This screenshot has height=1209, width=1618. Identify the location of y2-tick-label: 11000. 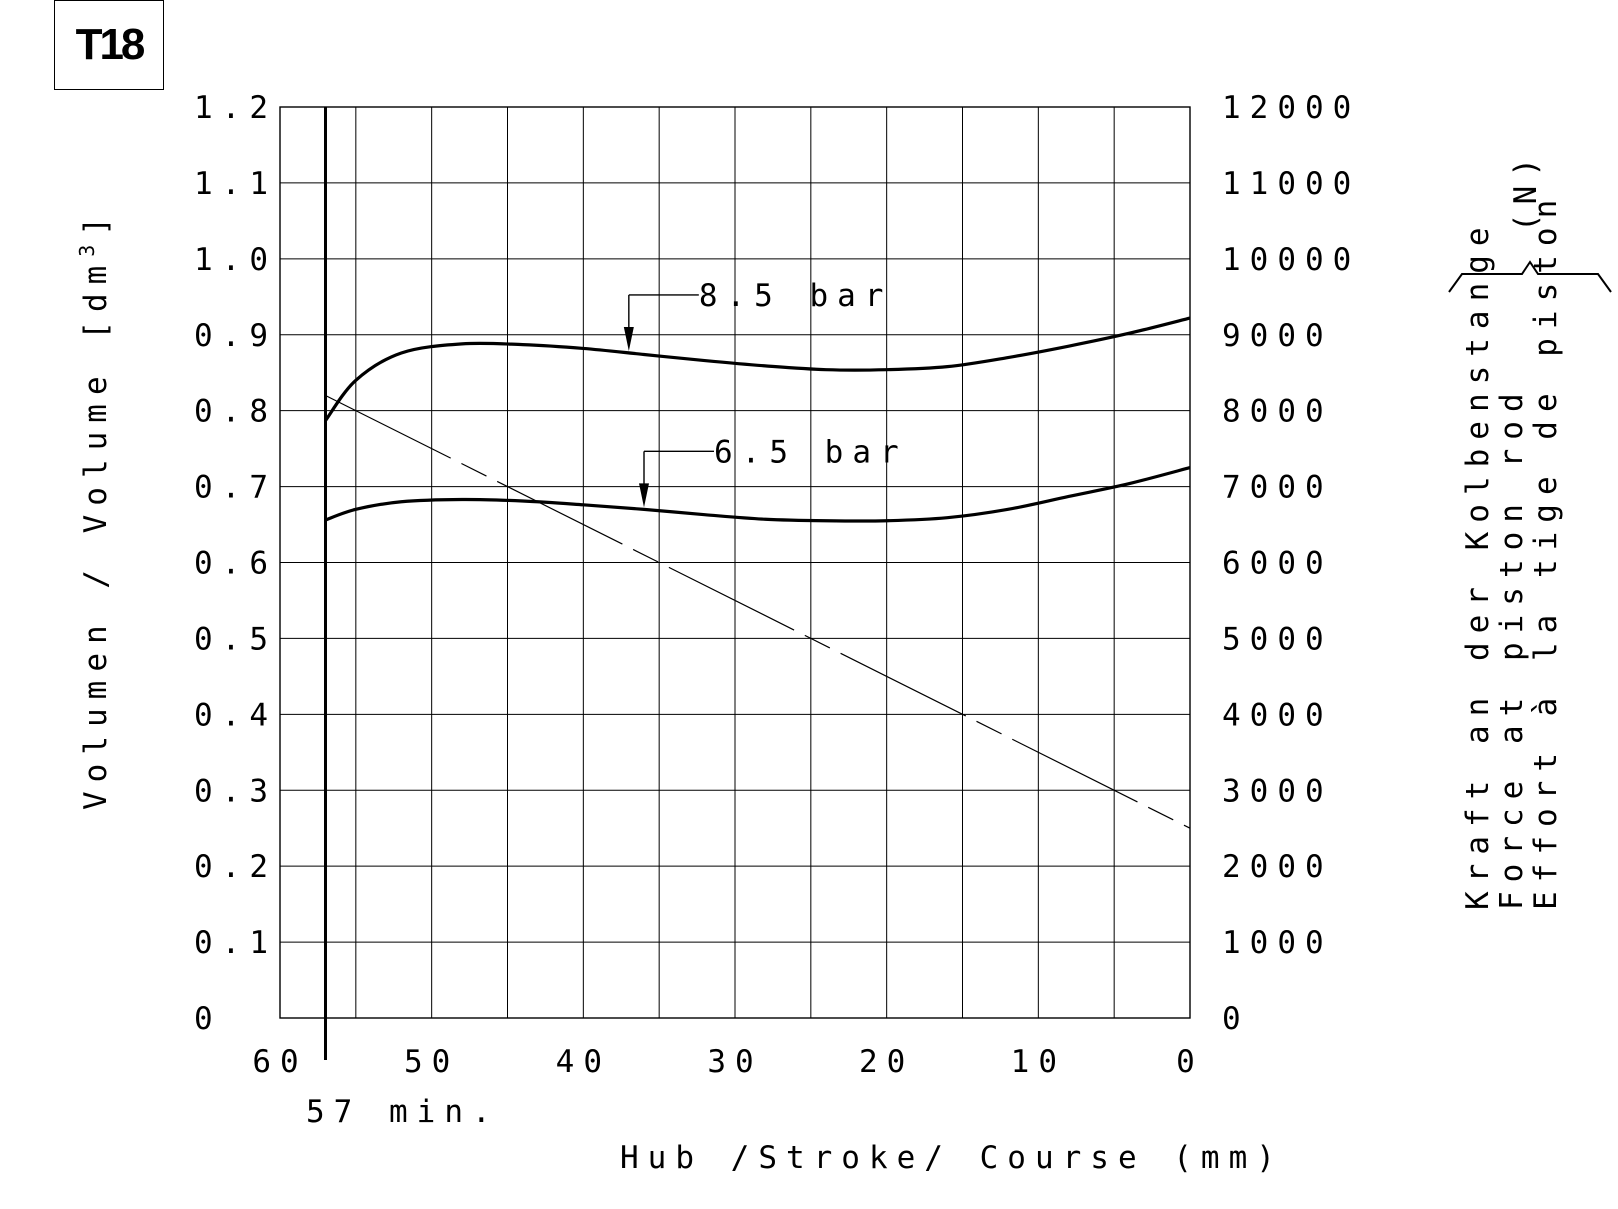
(1291, 184).